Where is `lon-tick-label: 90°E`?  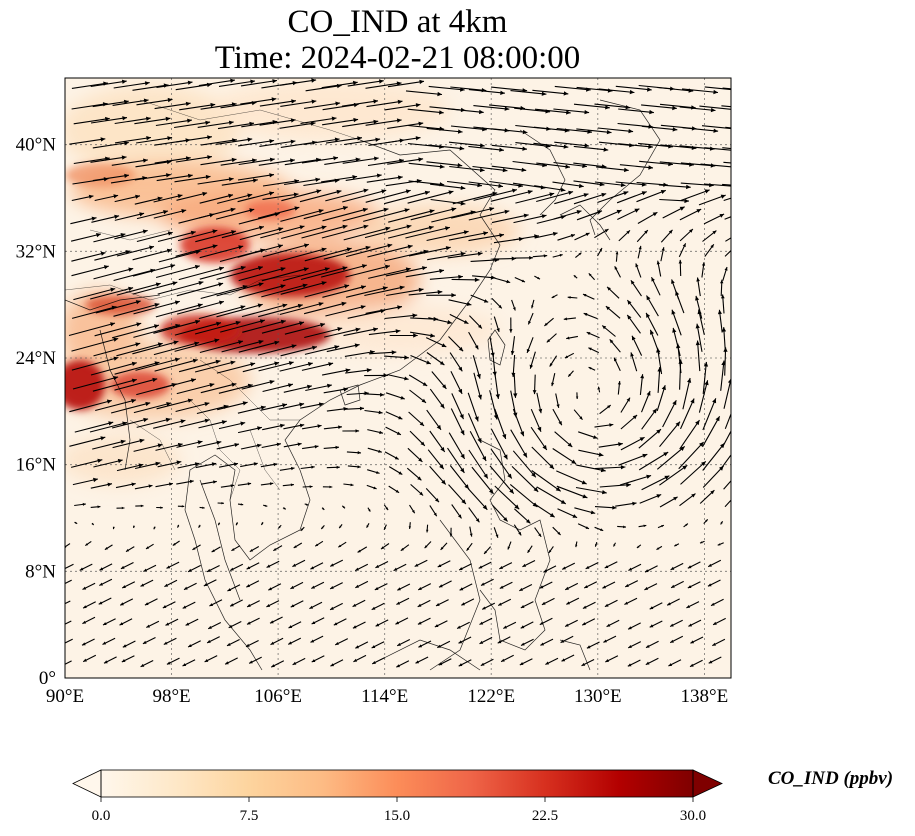
lon-tick-label: 90°E is located at coordinates (65, 696).